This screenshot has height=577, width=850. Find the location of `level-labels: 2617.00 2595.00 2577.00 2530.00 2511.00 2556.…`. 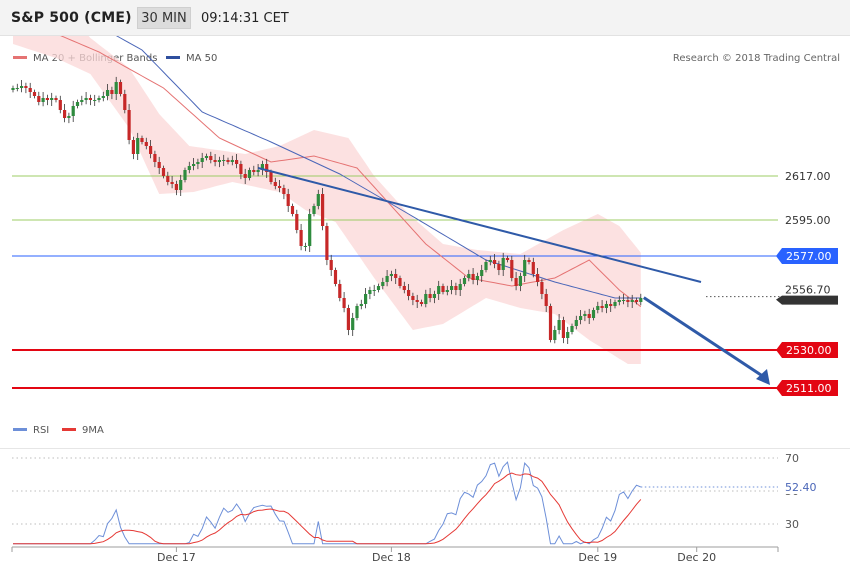

level-labels: 2617.00 2595.00 2577.00 2530.00 2511.00 2556.… is located at coordinates (807, 282).